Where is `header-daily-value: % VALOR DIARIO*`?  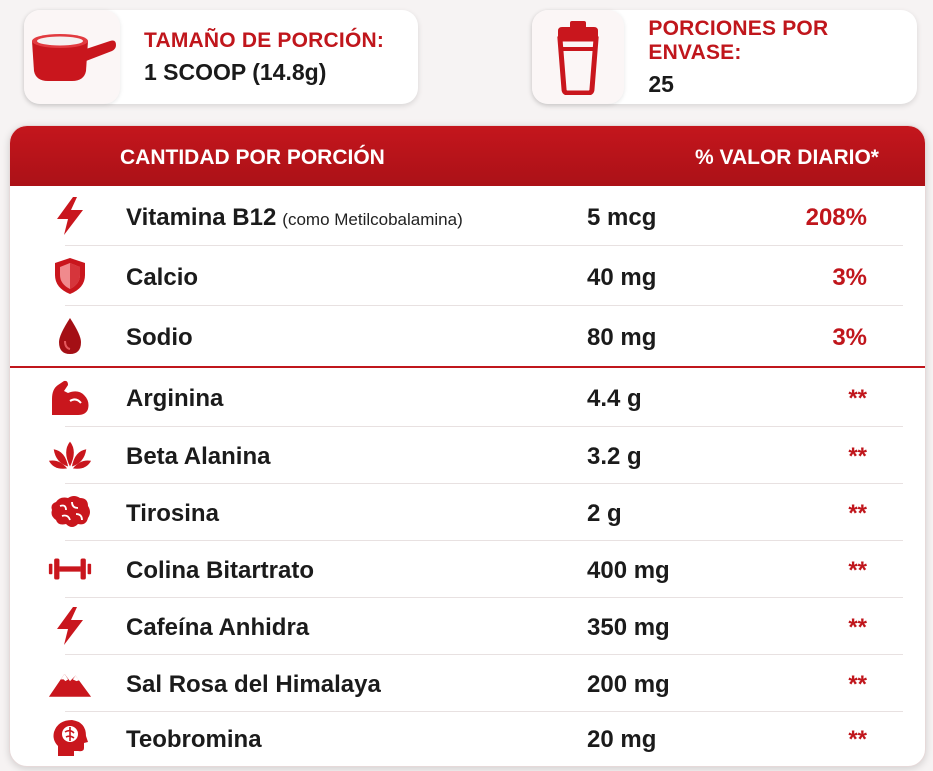
header-daily-value: % VALOR DIARIO* is located at coordinates (787, 157).